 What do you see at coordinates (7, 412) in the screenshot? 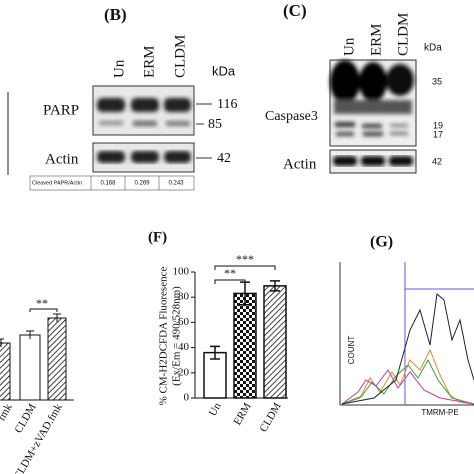
I see `x-label: fmk` at bounding box center [7, 412].